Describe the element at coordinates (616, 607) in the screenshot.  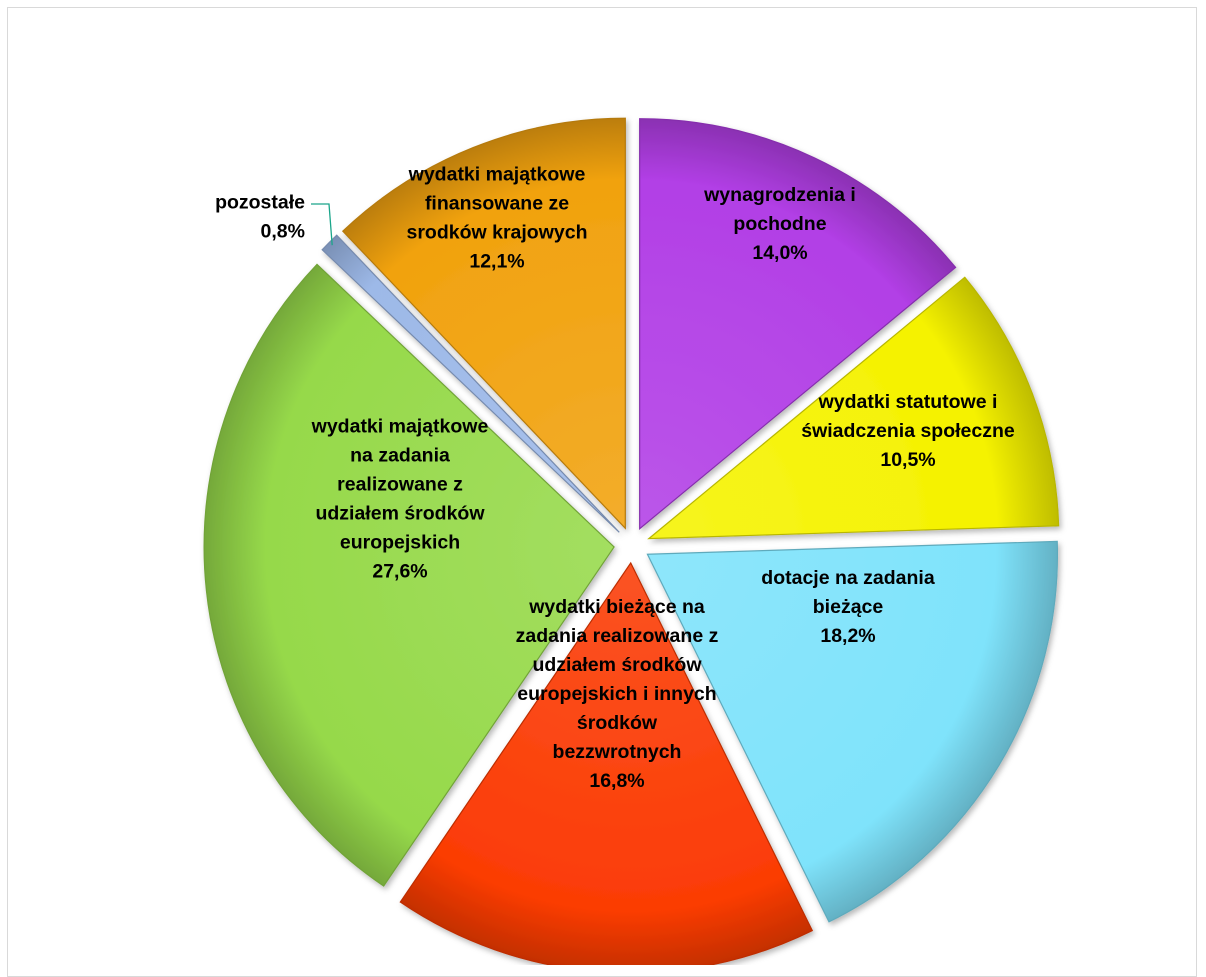
I see `slice-label-line: wydatki bieżące na` at that location.